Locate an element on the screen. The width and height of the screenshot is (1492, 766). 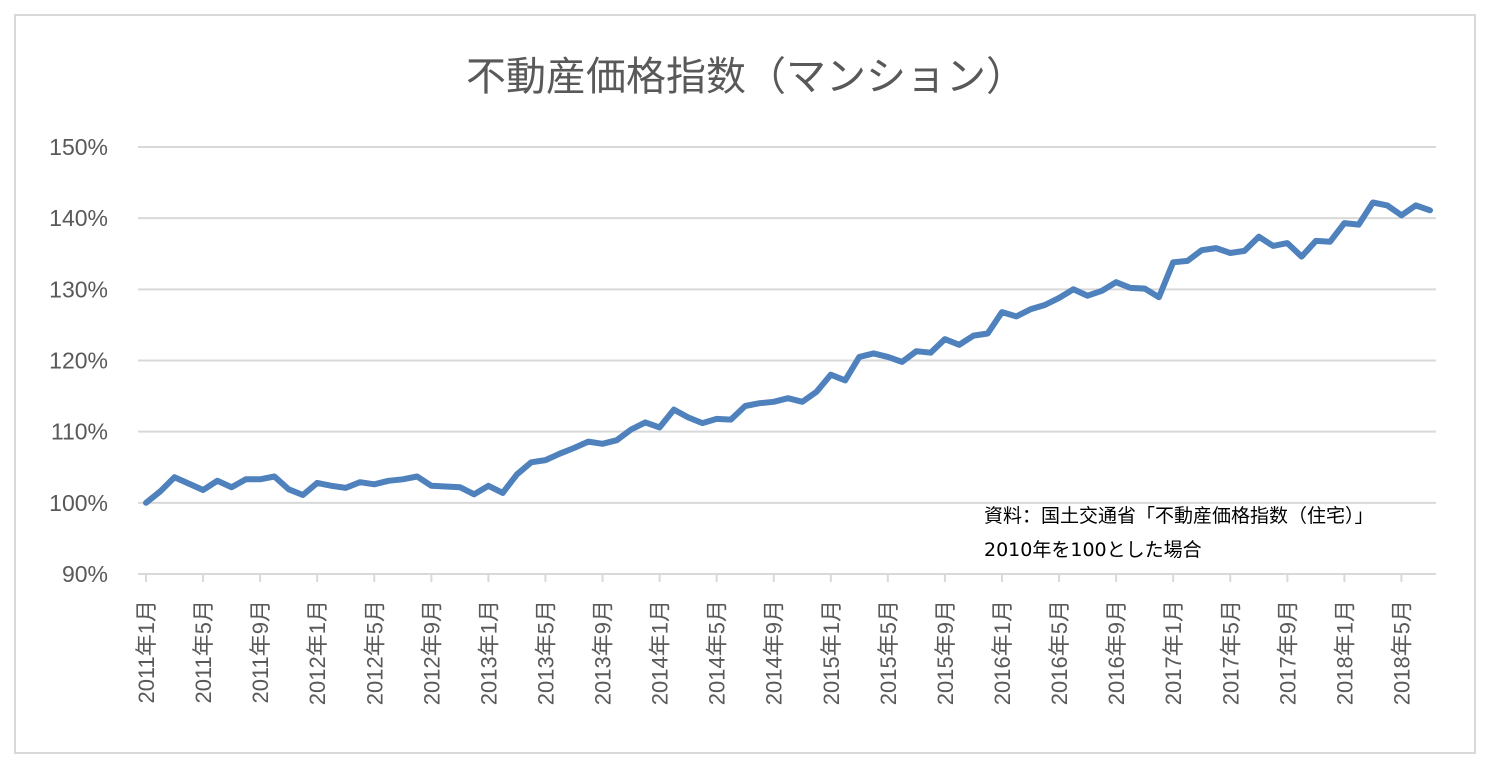
x-tick-label: 2017年1月 is located at coordinates (1173, 652).